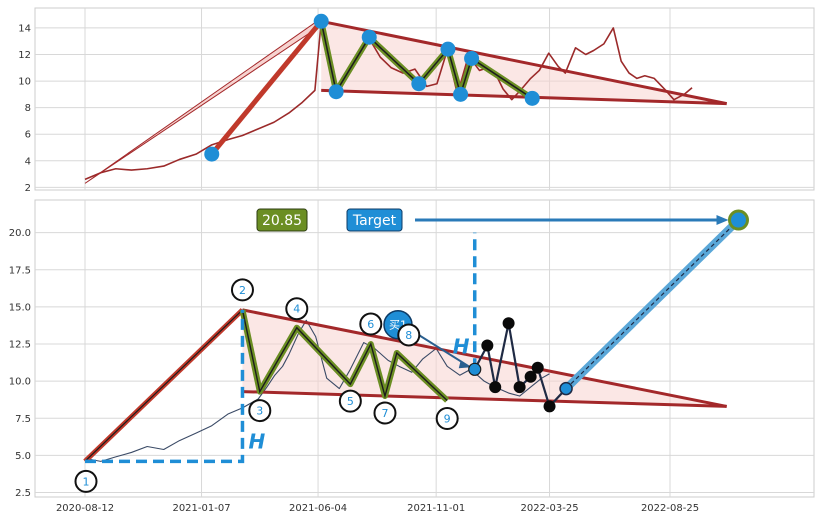 The image size is (822, 520). Describe the element at coordinates (440, 348) in the screenshot. I see `buy-arrow-line` at that location.